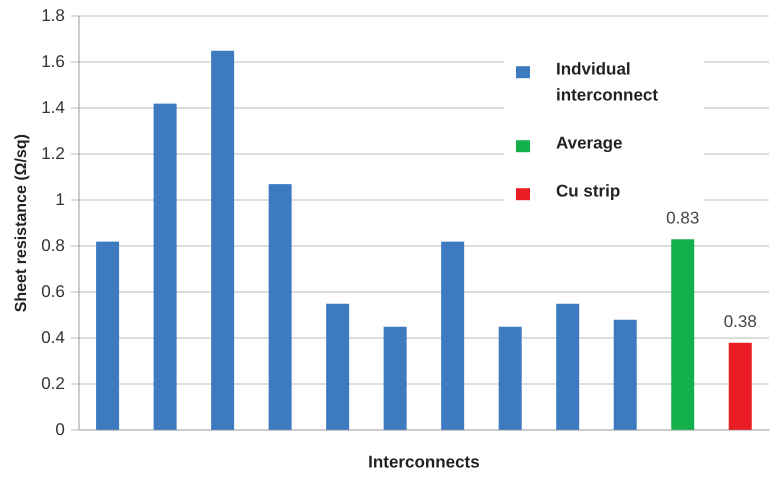  I want to click on y-tick-label: 1.6, so click(53, 61).